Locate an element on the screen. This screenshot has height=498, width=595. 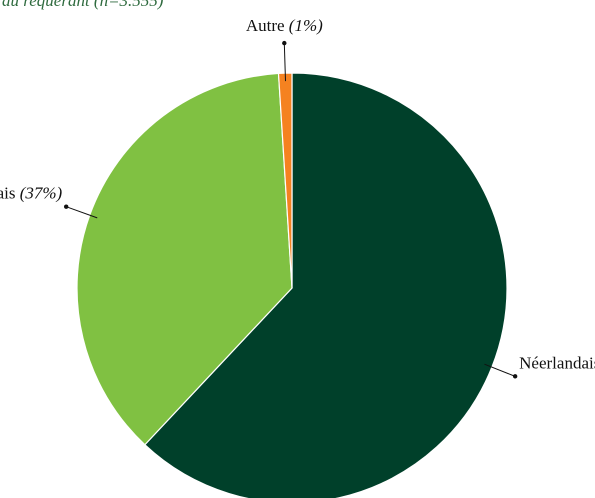
chart-subtitle: du requérant (n=3.555) is located at coordinates (83, 5).